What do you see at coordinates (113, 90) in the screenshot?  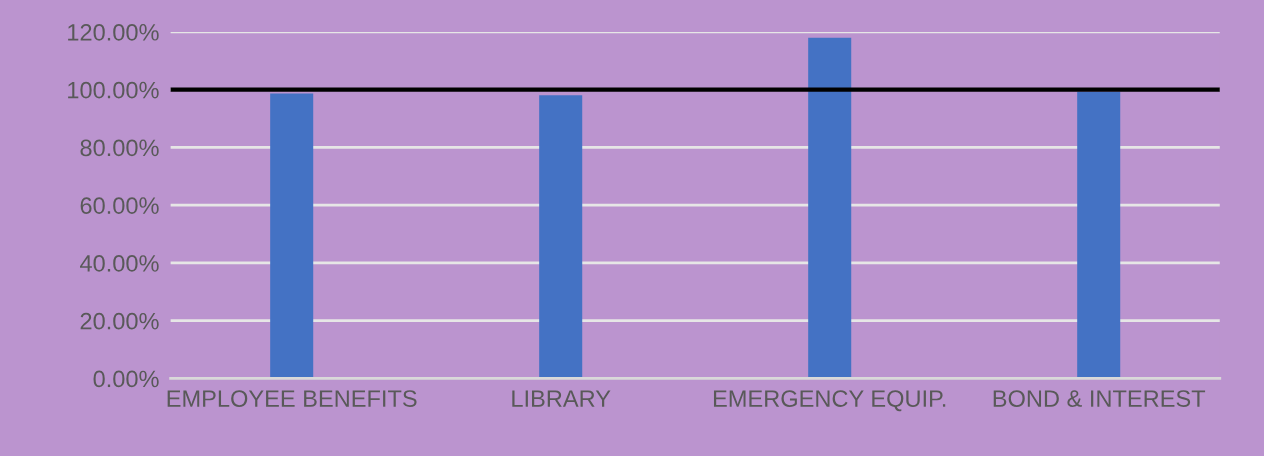 I see `y-tick-label: 100.00%` at bounding box center [113, 90].